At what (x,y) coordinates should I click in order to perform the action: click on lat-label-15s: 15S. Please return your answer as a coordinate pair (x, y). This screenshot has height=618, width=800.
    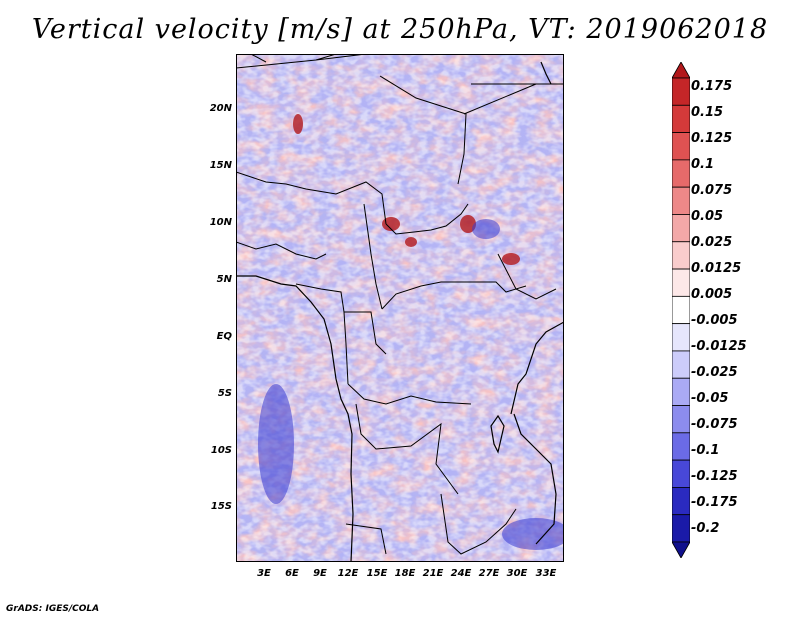
    Looking at the image, I should click on (221, 506).